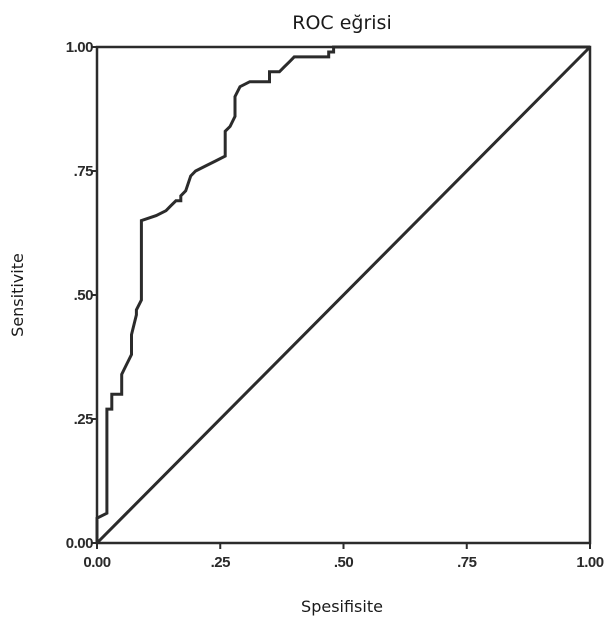 The width and height of the screenshot is (610, 623). Describe the element at coordinates (342, 606) in the screenshot. I see `x-axis-label: Spesifisite` at that location.